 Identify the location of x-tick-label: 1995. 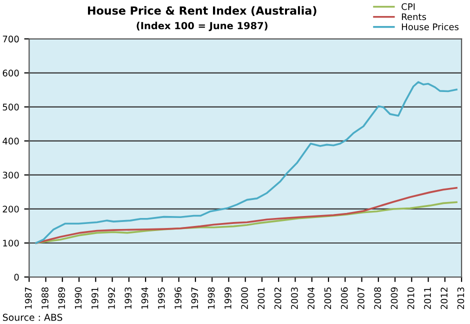
(161, 298).